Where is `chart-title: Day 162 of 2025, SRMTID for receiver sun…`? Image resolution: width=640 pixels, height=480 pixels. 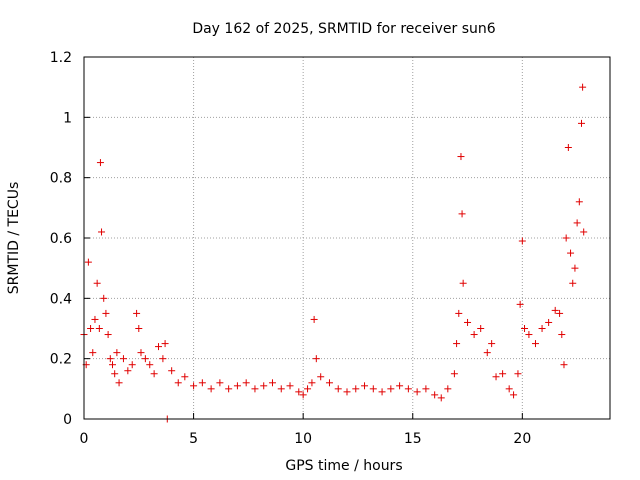 chart-title: Day 162 of 2025, SRMTID for receiver sun… is located at coordinates (343, 29).